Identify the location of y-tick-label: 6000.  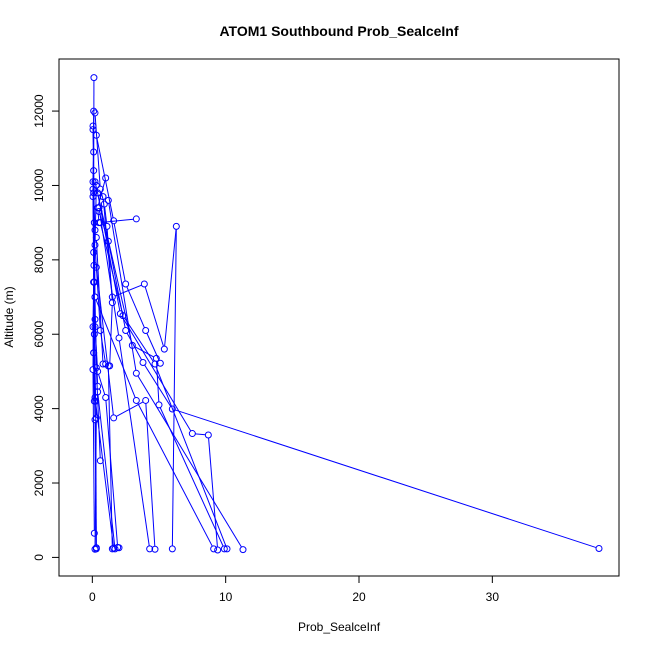
(39, 334).